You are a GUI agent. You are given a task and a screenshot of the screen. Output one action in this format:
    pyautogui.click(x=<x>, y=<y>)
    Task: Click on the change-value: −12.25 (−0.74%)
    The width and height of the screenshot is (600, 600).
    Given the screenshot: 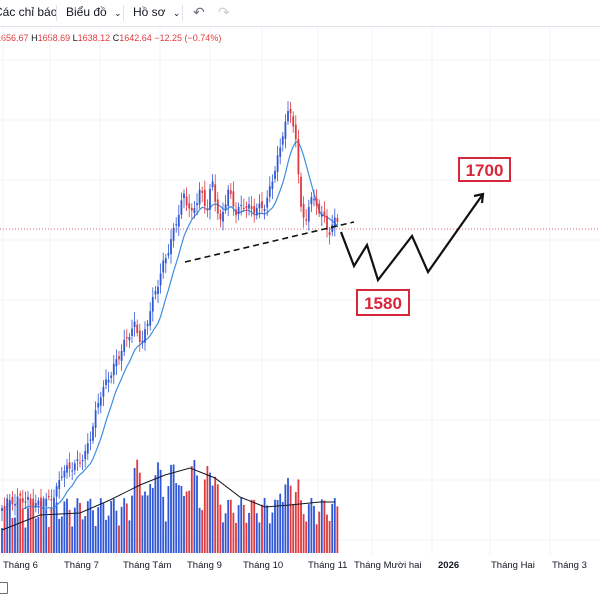 What is the action you would take?
    pyautogui.click(x=188, y=38)
    